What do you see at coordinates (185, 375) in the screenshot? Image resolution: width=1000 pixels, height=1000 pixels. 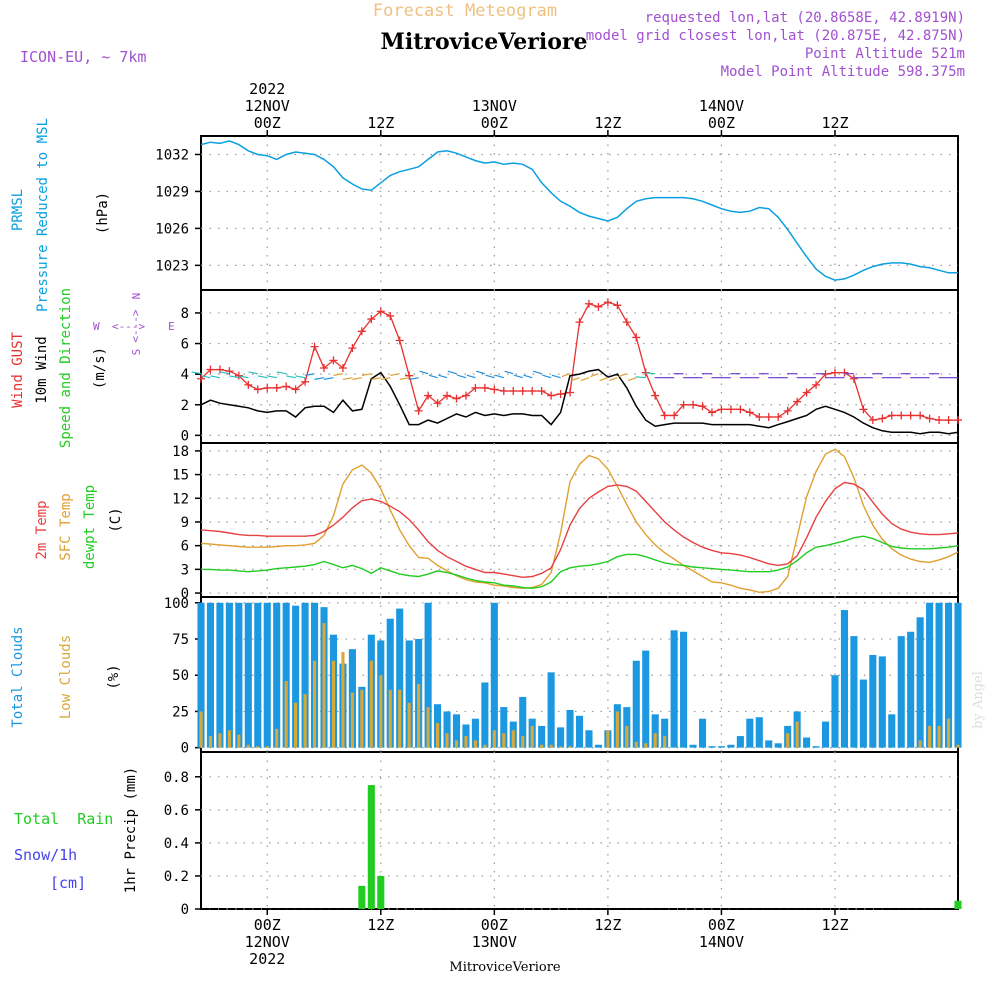 I see `y-tick-label: 4` at bounding box center [185, 375].